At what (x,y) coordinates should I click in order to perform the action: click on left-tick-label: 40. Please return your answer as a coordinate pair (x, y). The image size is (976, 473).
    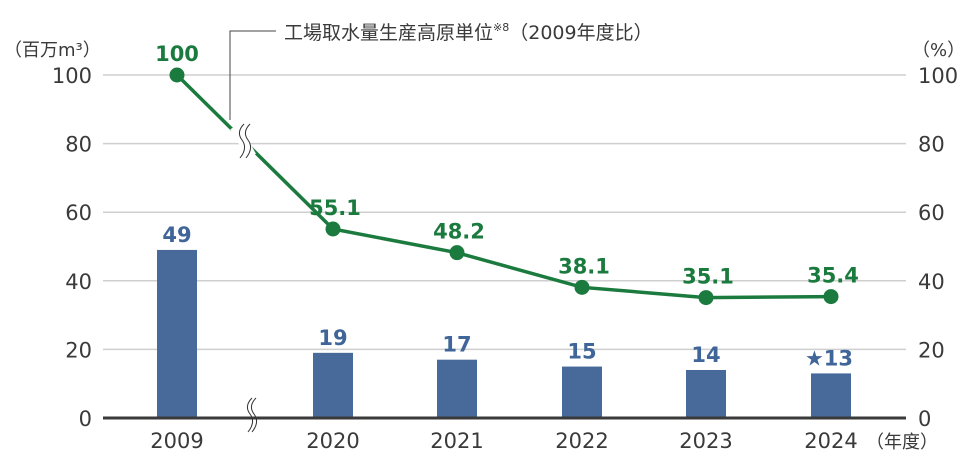
    Looking at the image, I should click on (78, 282).